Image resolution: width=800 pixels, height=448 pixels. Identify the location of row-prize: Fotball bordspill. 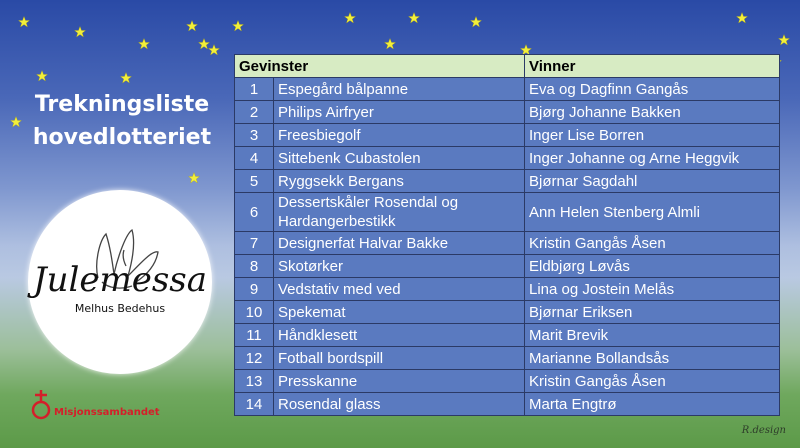
(399, 358).